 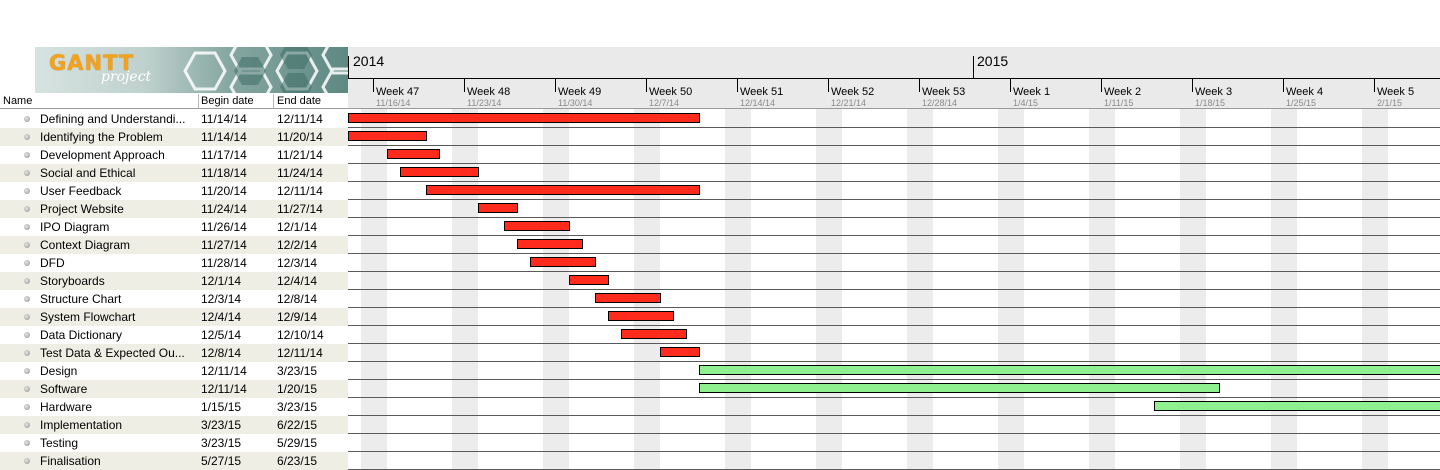 What do you see at coordinates (174, 389) in the screenshot?
I see `task-row: Software 12/11/14 1/20/15` at bounding box center [174, 389].